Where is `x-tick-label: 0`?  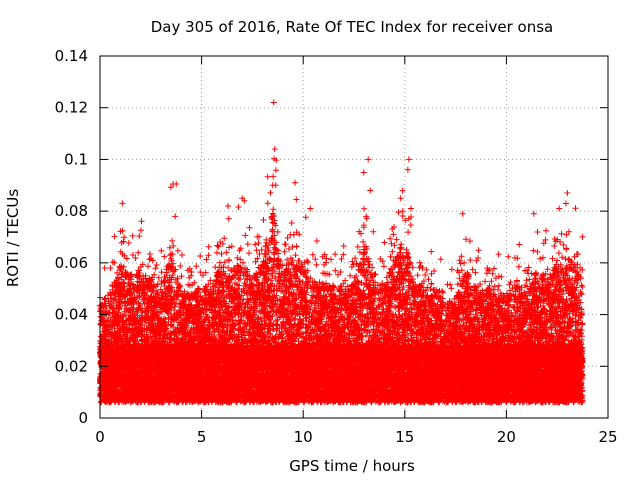
x-tick-label: 0 is located at coordinates (100, 437).